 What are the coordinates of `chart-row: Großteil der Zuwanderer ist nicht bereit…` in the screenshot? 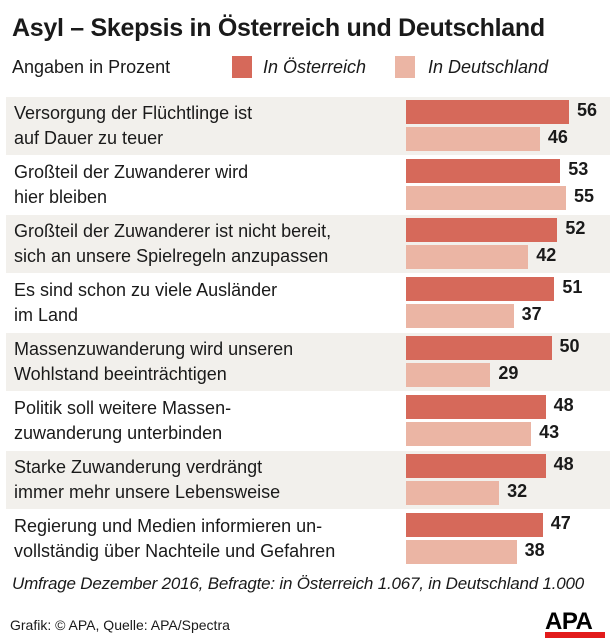 It's located at (308, 244).